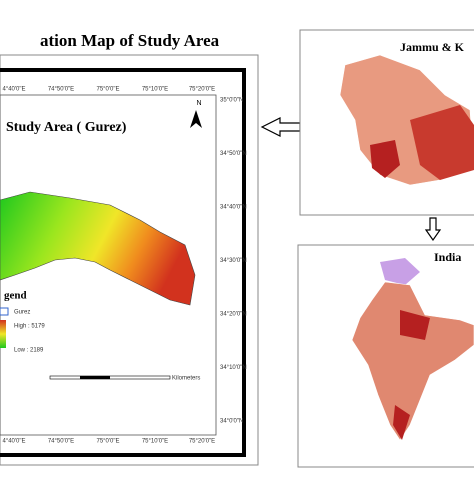  What do you see at coordinates (432, 47) in the screenshot?
I see `panel-label: Jammu & K` at bounding box center [432, 47].